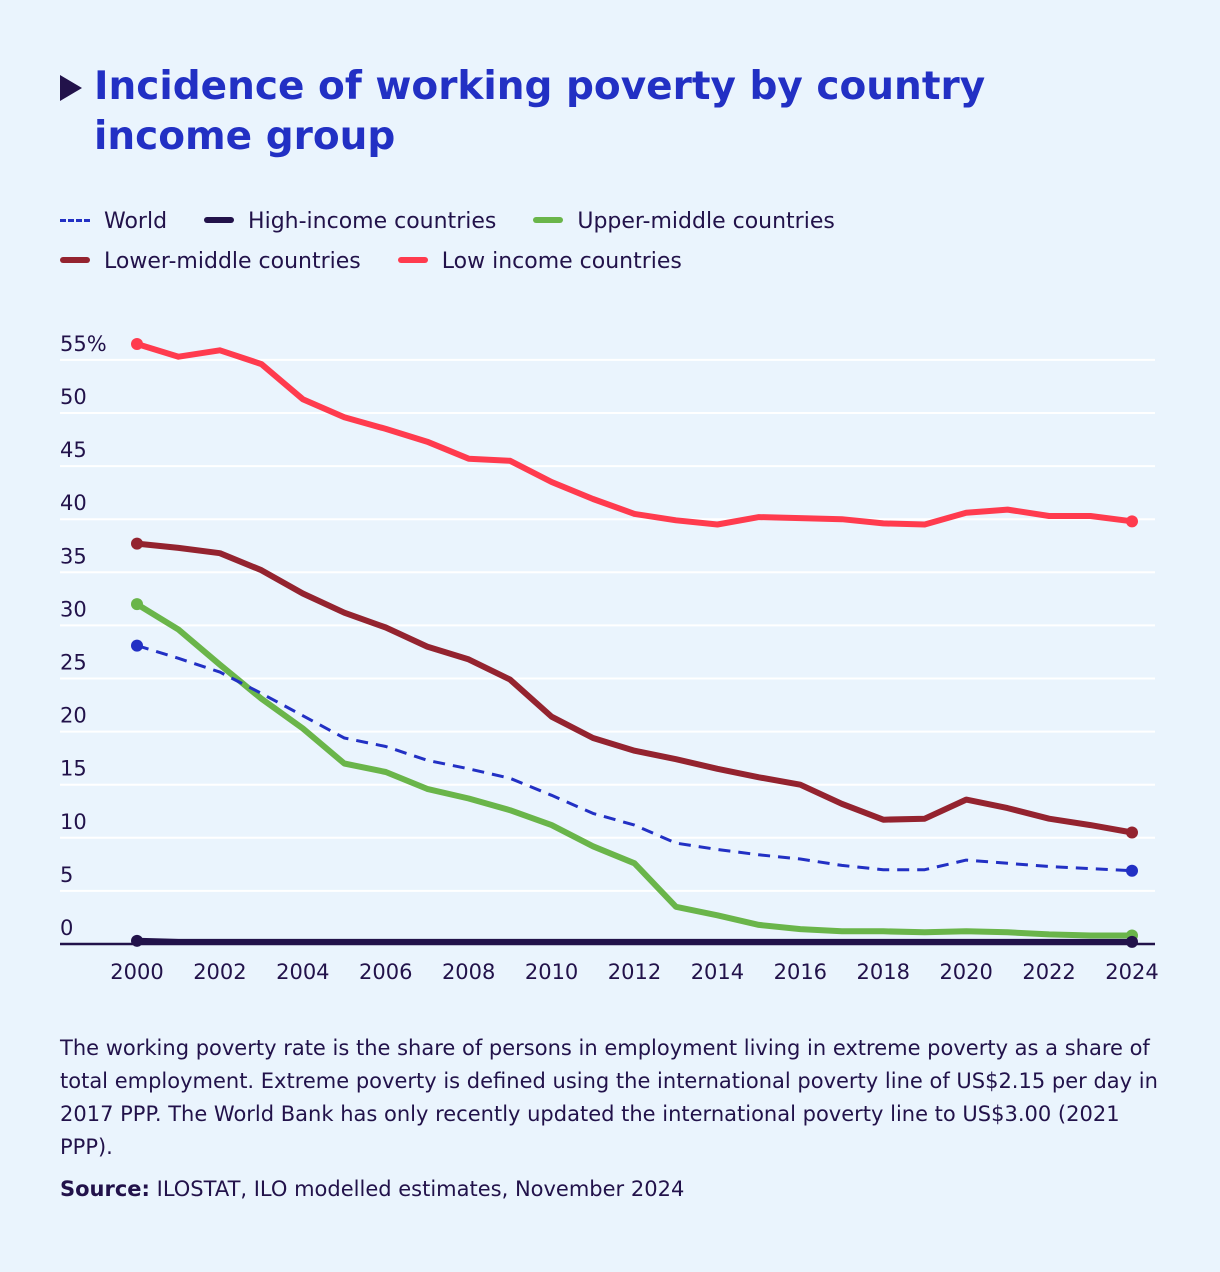 This screenshot has width=1220, height=1272. I want to click on x-tick-label-2012: 2012, so click(634, 972).